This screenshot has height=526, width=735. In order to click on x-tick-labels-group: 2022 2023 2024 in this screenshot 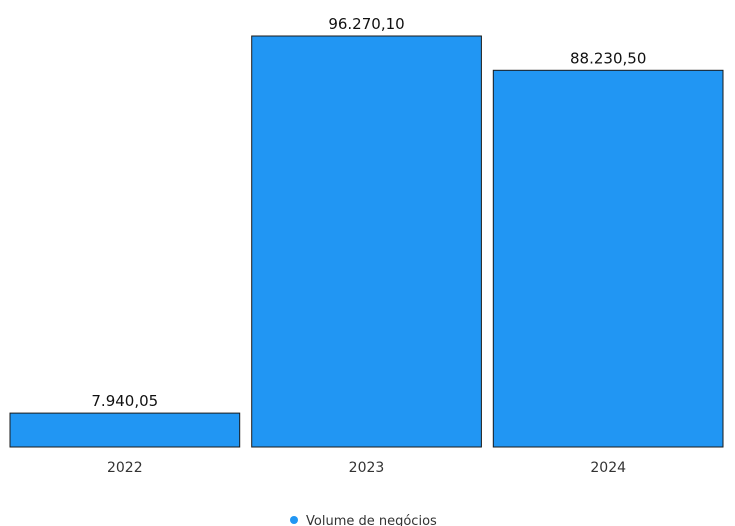, I will do `click(366, 468)`.